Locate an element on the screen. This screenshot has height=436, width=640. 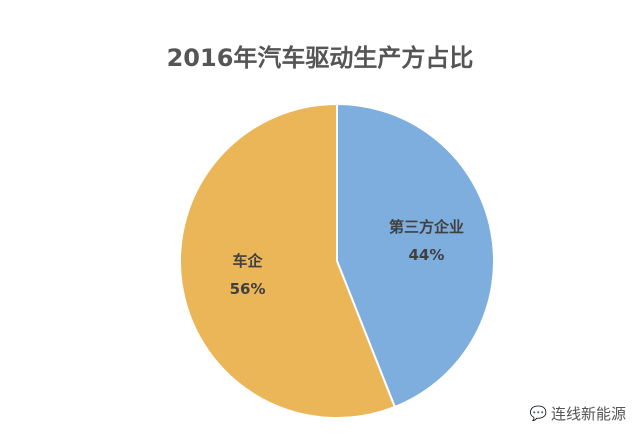
wechat-icon: 💬 is located at coordinates (538, 413).